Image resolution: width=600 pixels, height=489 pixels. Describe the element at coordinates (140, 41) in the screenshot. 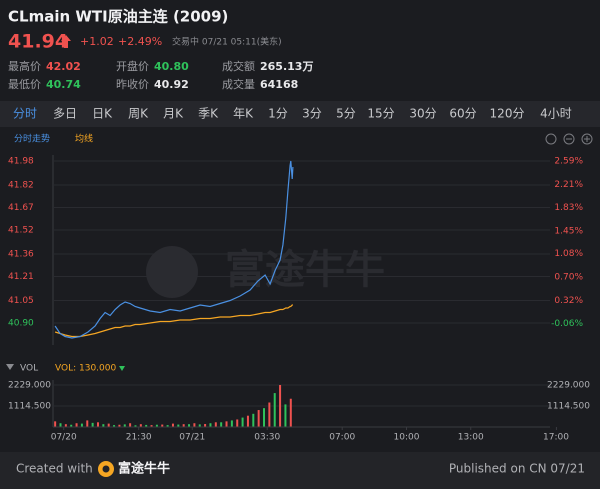

I see `change-pct: +2.49%` at that location.